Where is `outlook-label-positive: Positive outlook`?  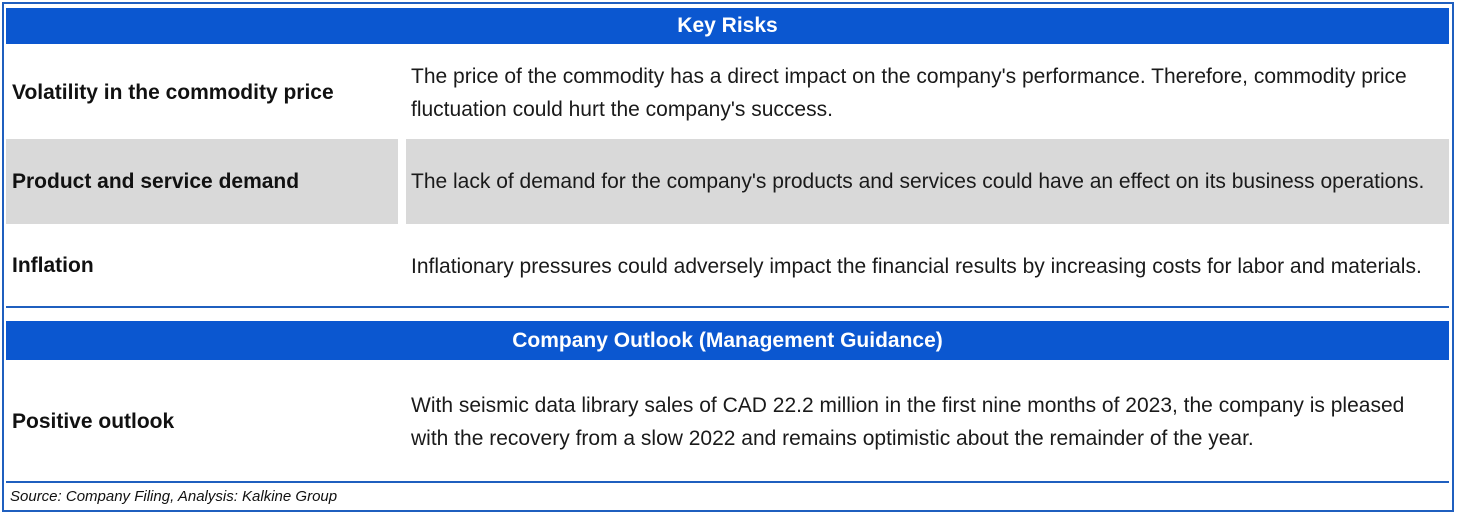
outlook-label-positive: Positive outlook is located at coordinates (93, 421).